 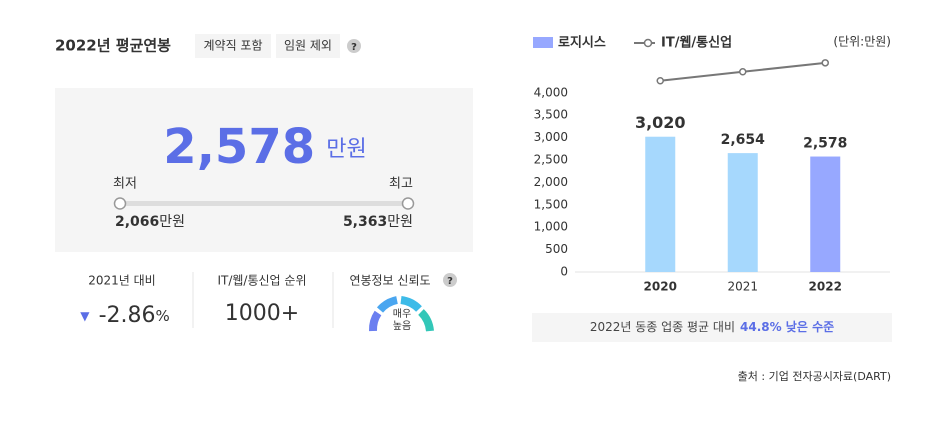 I want to click on max-value: 5,363, so click(x=365, y=222).